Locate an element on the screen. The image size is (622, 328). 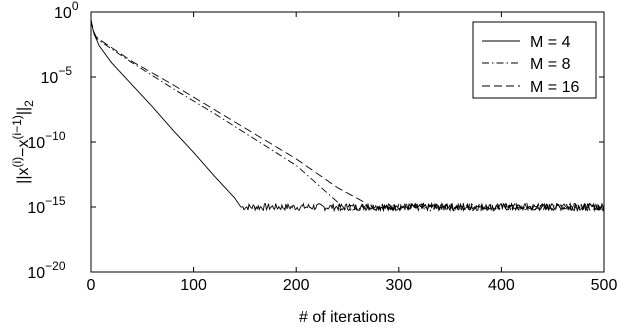
y-label-sup-i: (i) is located at coordinates (17, 162).